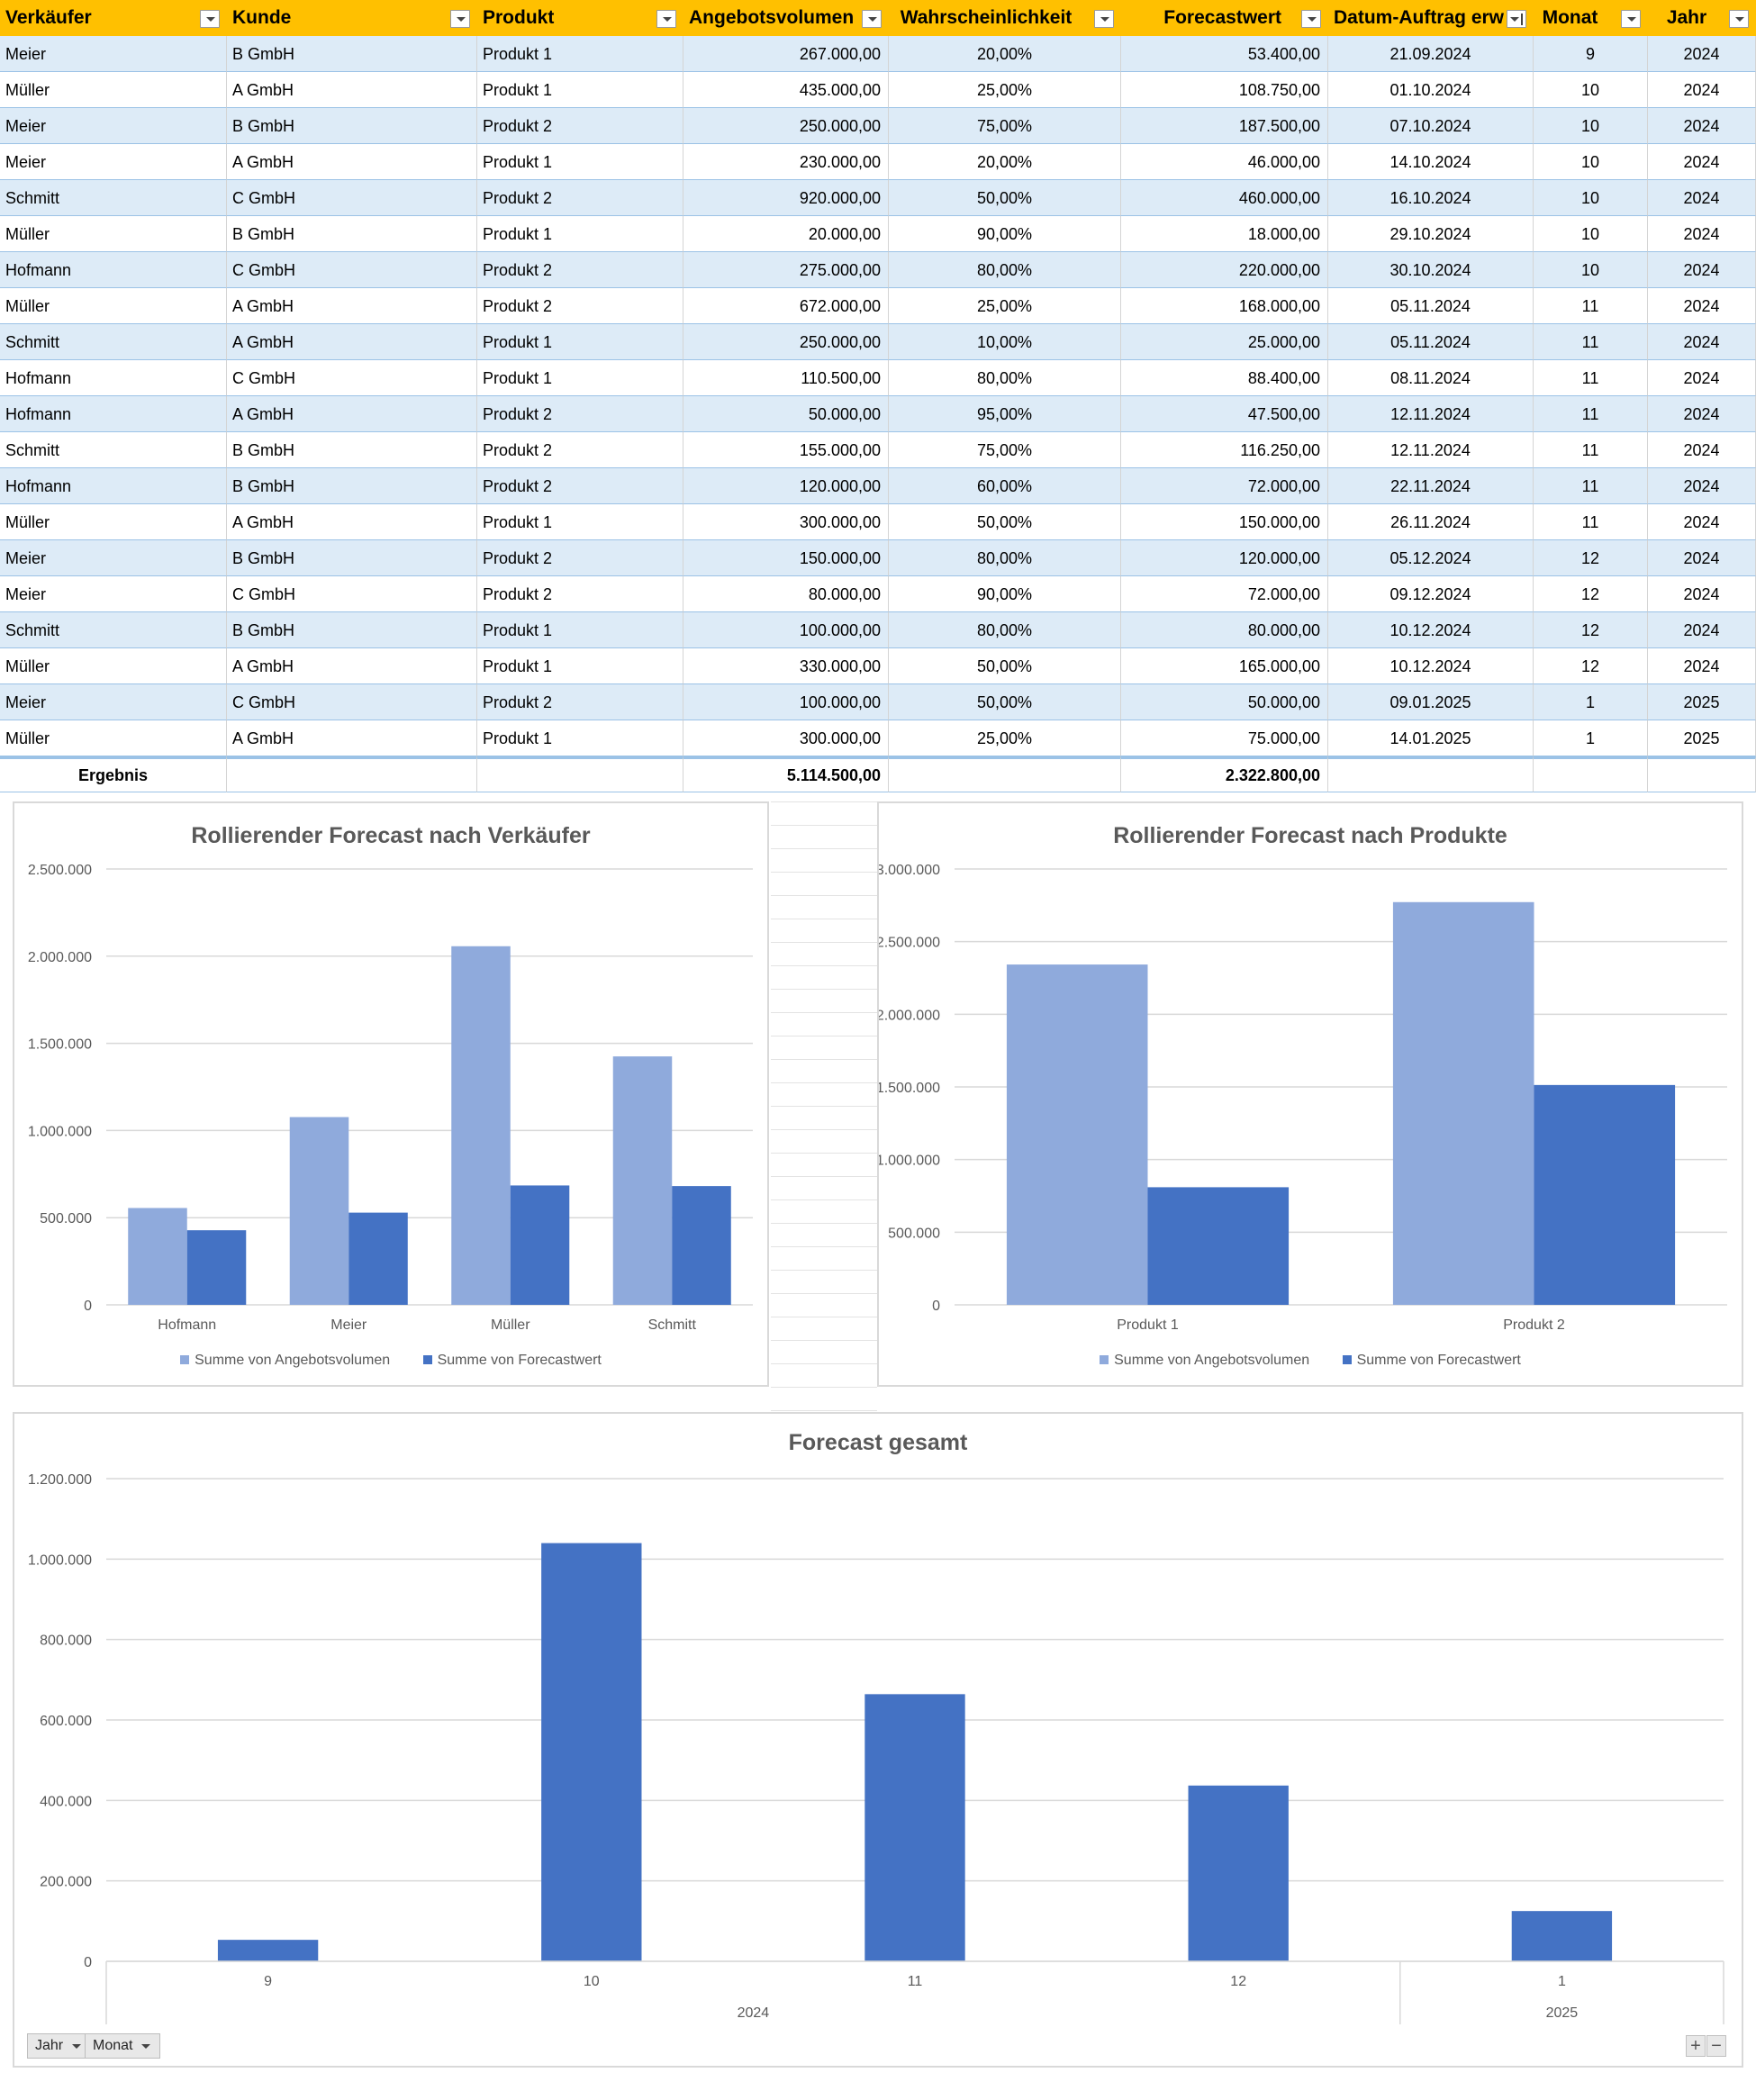 The width and height of the screenshot is (1756, 2100). Describe the element at coordinates (1431, 738) in the screenshot. I see `cell-datum: 14.01.2025` at that location.